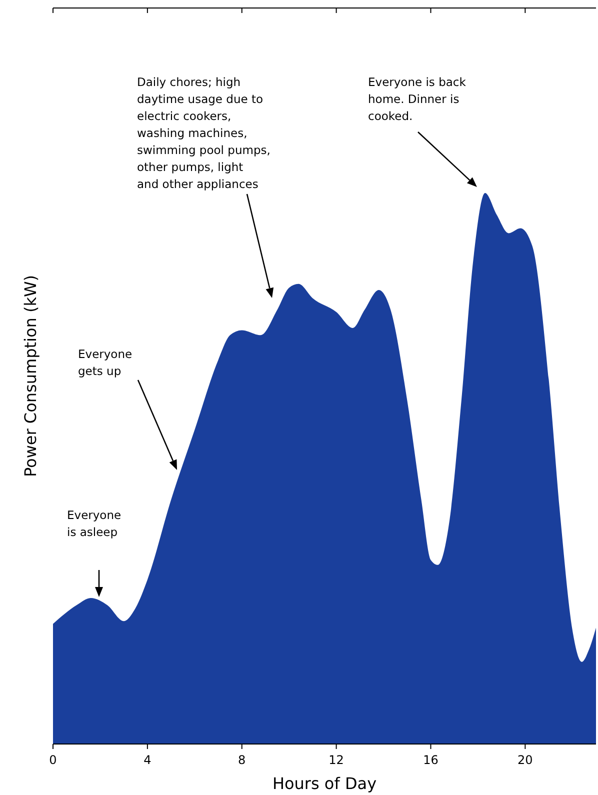  I want to click on text: Daily chores; high daytime usage due to electric cookers, washing machines, swimming pool pumps, other pumps, light and other appliances, so click(203, 133).